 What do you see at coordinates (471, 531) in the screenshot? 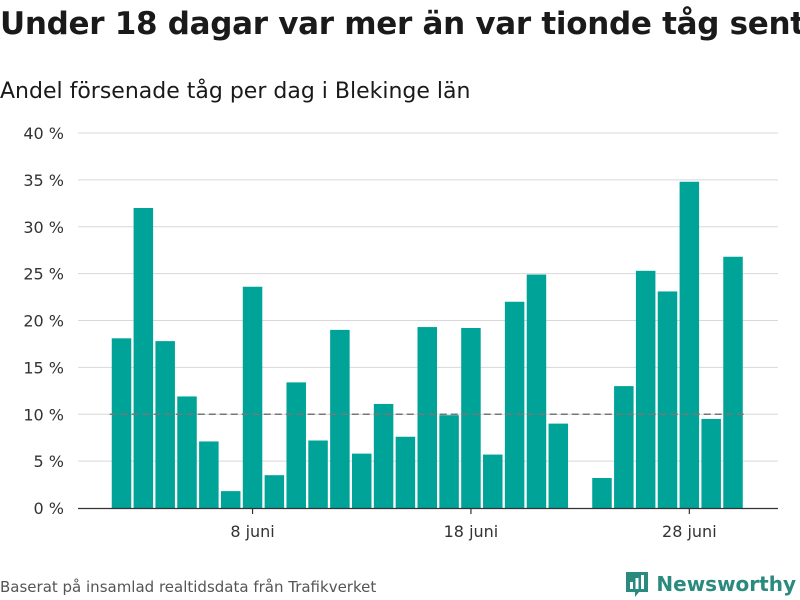
I see `x-tick-label: 18 juni` at bounding box center [471, 531].